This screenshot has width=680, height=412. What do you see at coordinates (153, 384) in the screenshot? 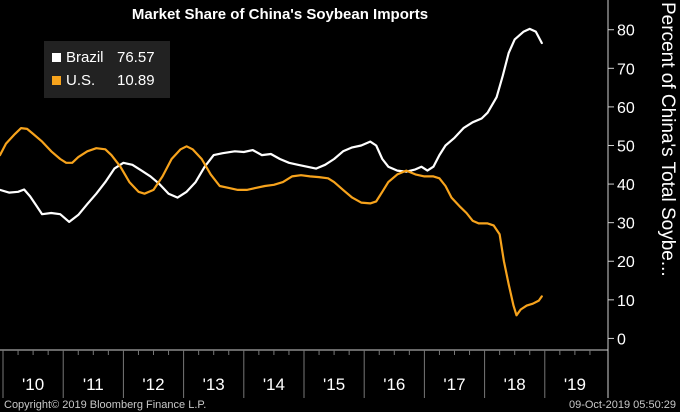
I see `x-tick-label: '12` at bounding box center [153, 384].